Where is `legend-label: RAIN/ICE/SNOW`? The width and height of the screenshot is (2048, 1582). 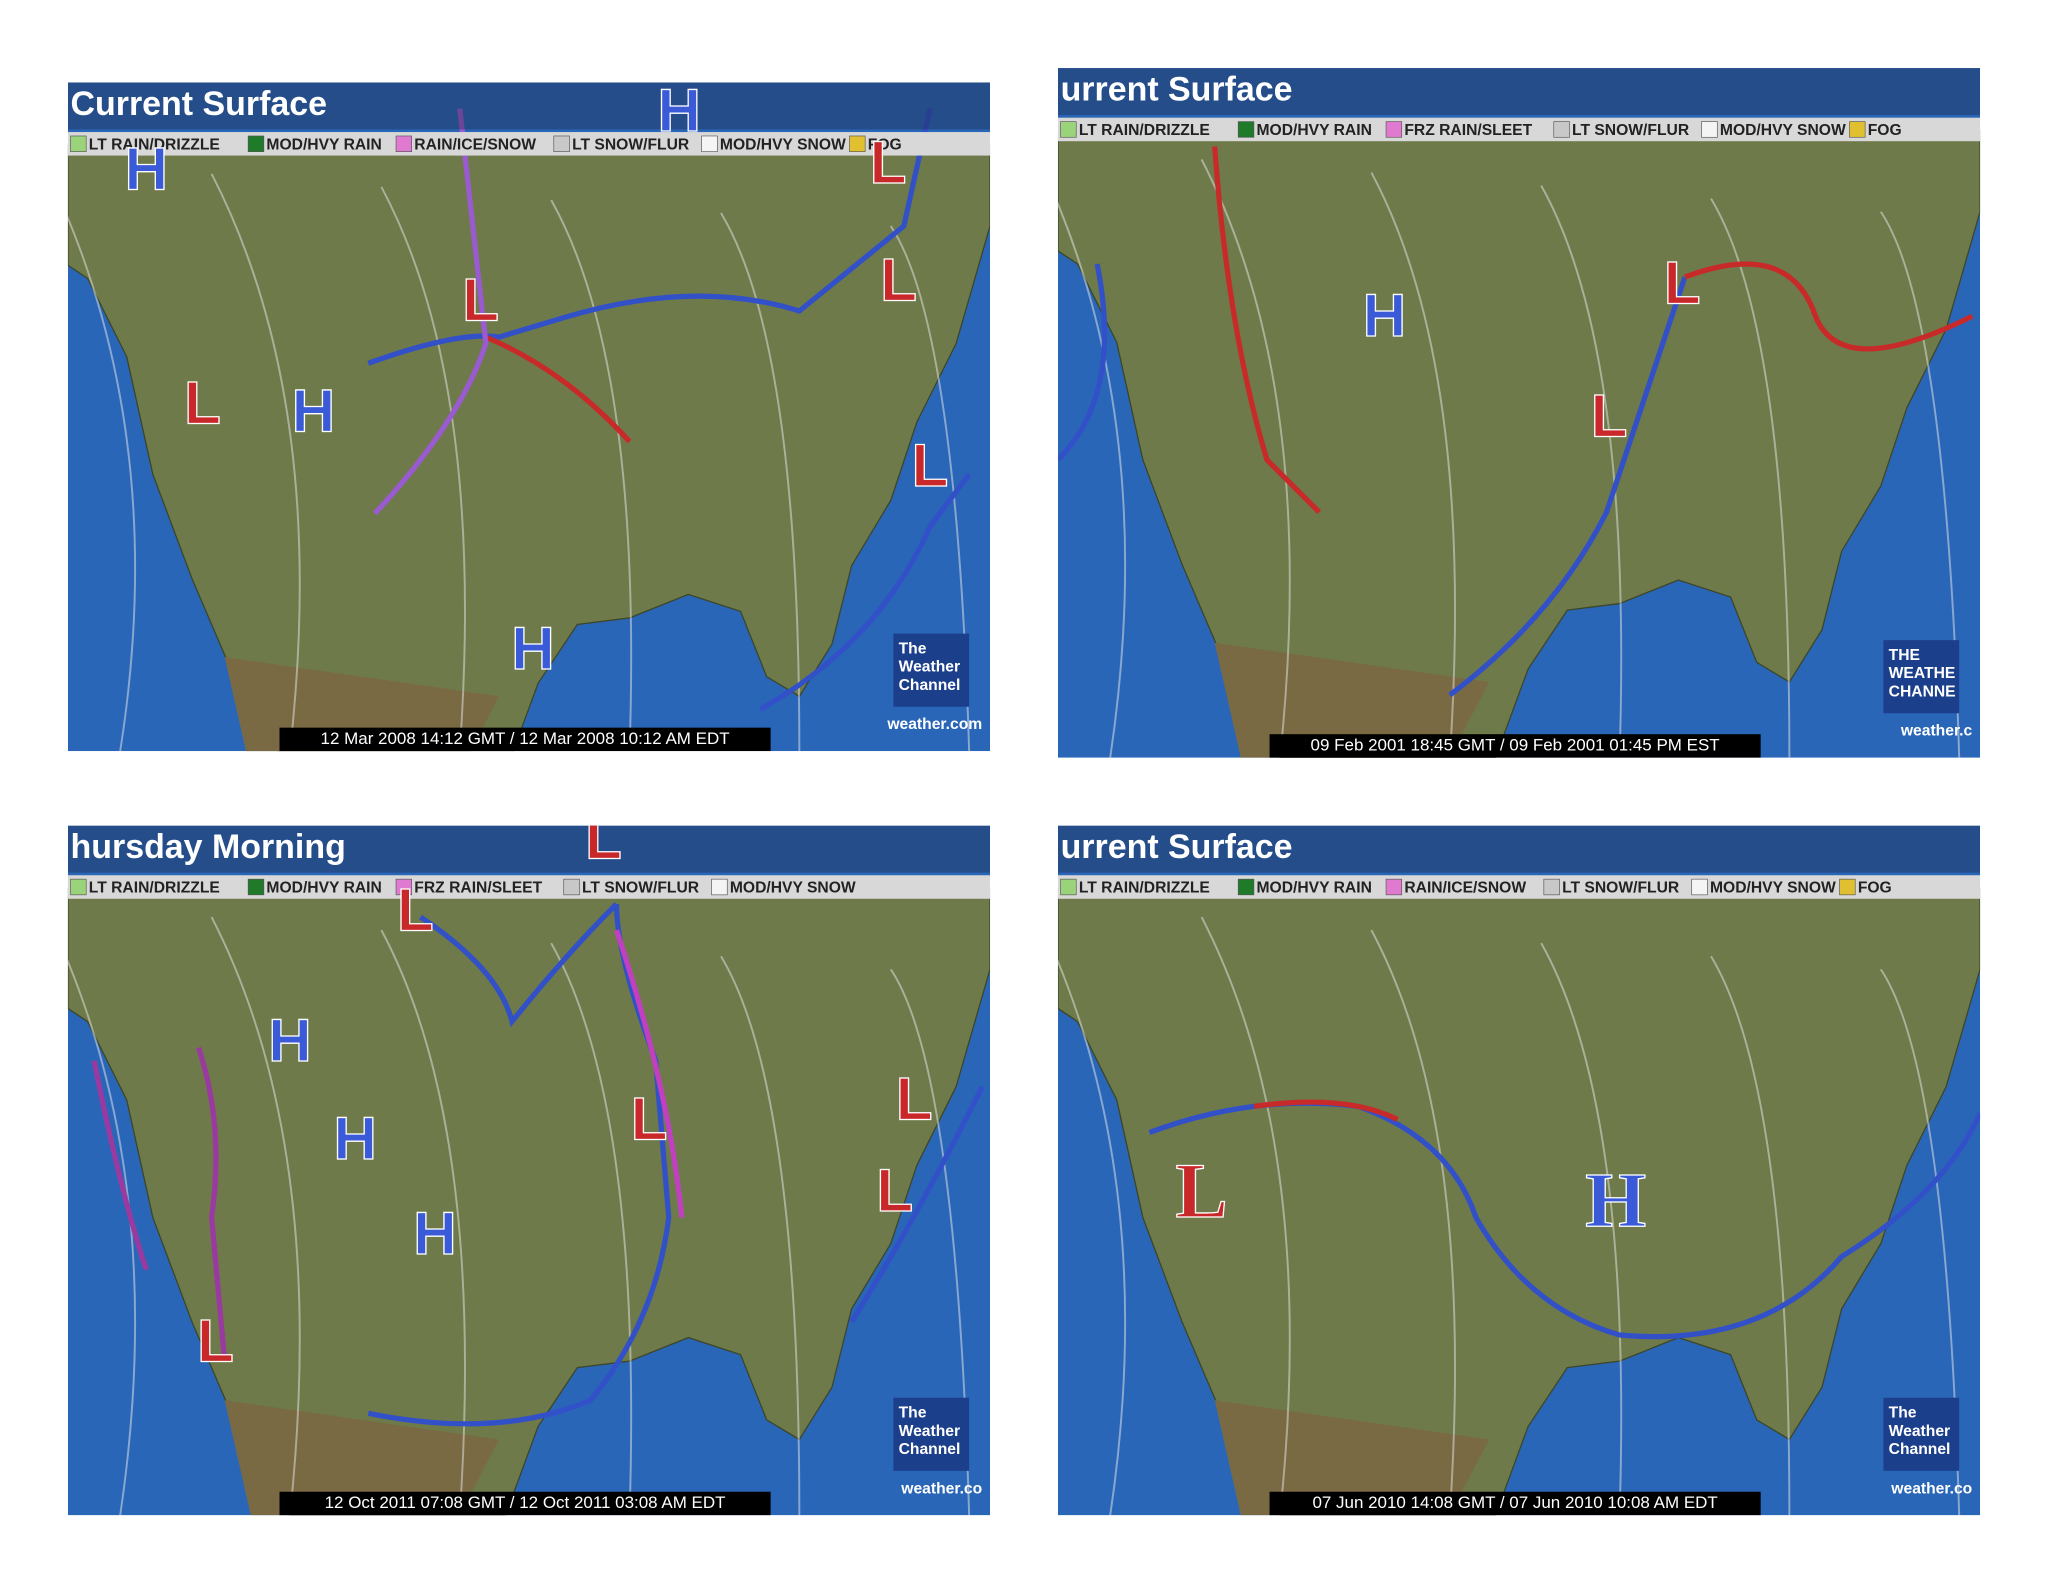 legend-label: RAIN/ICE/SNOW is located at coordinates (475, 144).